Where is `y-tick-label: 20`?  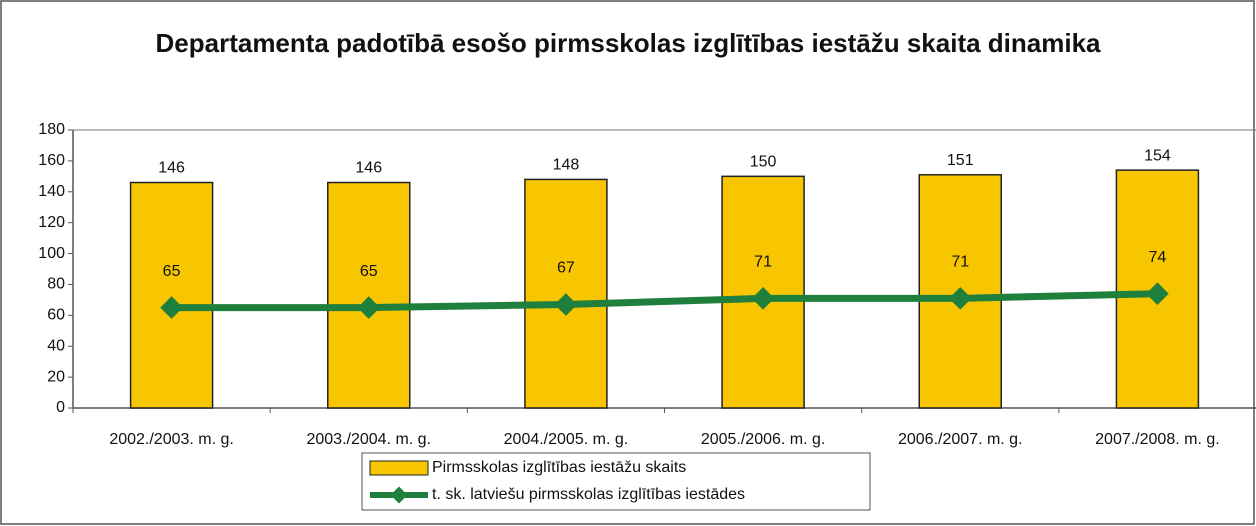 y-tick-label: 20 is located at coordinates (56, 376).